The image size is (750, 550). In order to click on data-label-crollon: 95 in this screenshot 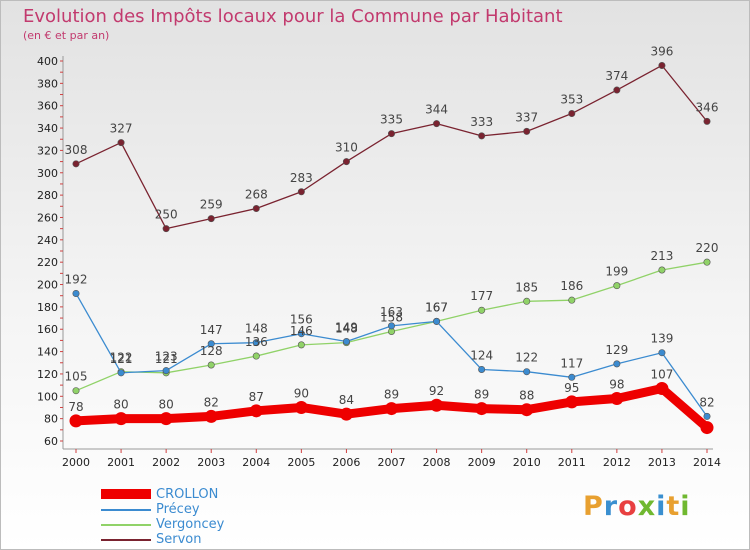, I will do `click(571, 388)`.